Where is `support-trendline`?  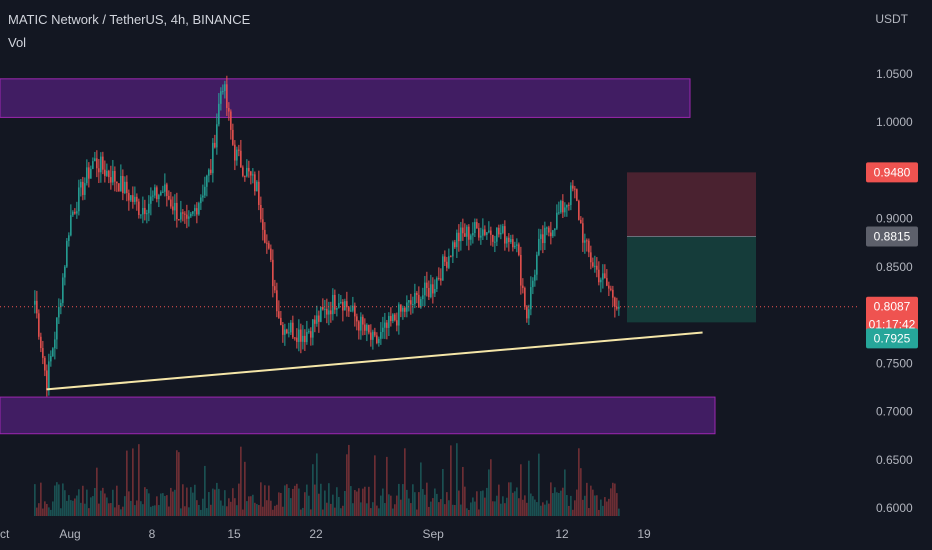
support-trendline is located at coordinates (374, 361).